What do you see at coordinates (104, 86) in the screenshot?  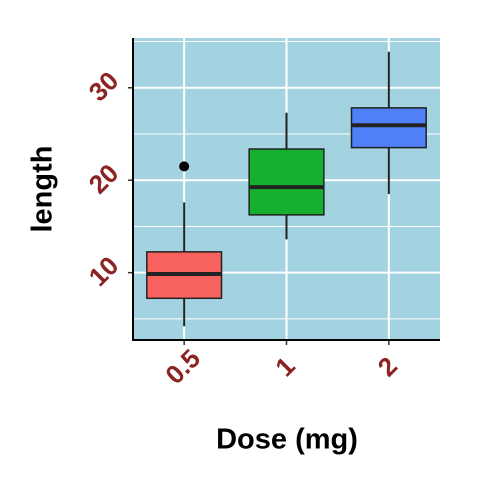 I see `y-tick-label: 30` at bounding box center [104, 86].